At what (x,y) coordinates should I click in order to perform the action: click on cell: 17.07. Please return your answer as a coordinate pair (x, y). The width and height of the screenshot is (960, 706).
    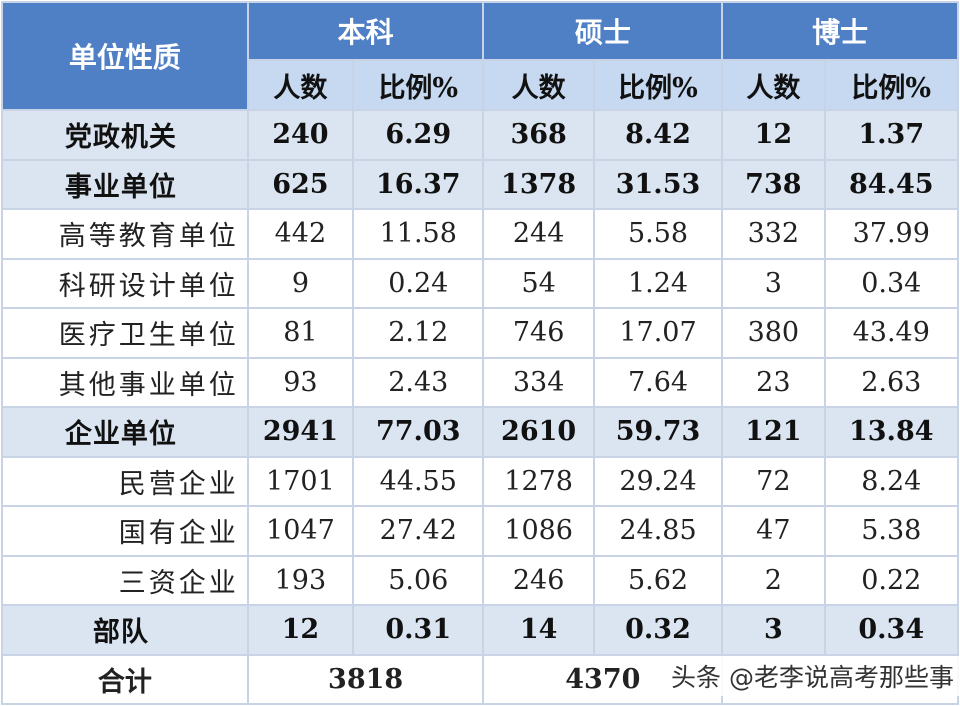
    Looking at the image, I should click on (658, 333).